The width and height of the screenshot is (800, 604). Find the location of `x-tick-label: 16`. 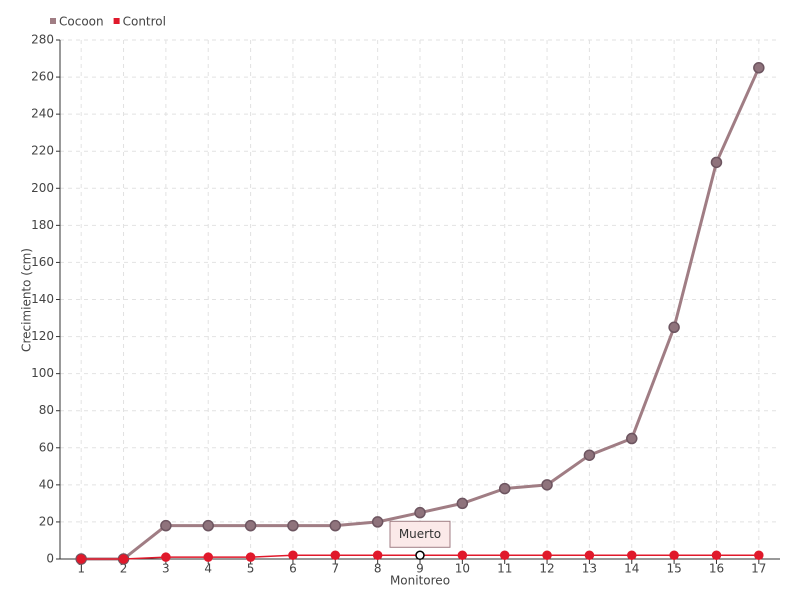

x-tick-label: 16 is located at coordinates (716, 569).